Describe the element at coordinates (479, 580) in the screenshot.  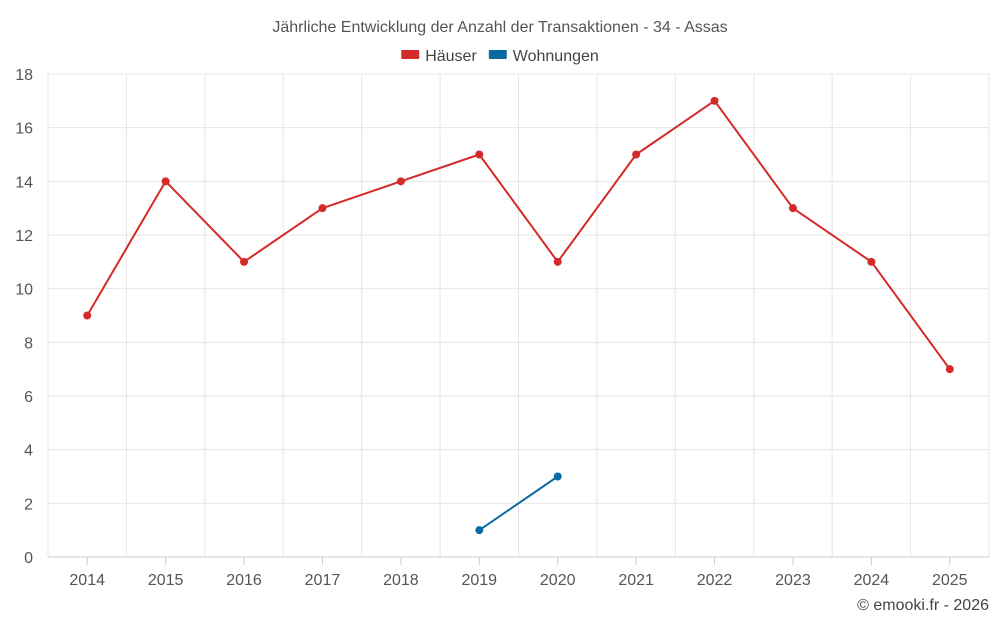
I see `x-tick-label: 2019` at that location.